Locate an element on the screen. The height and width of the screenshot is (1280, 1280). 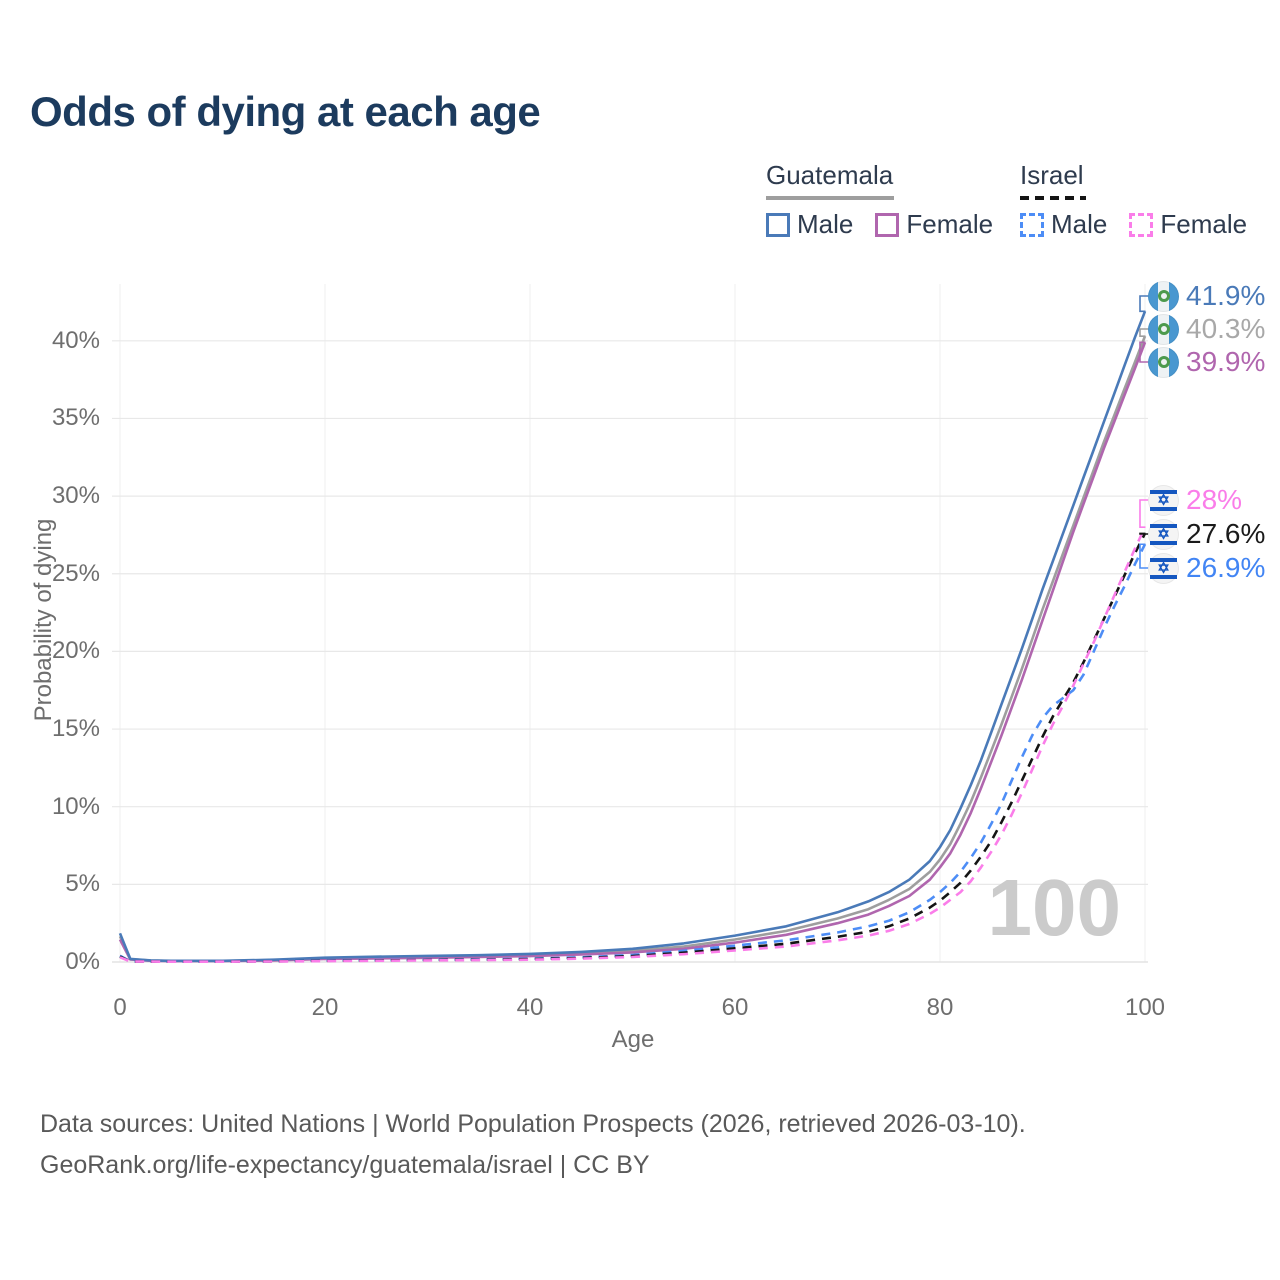
end-label-value-guatemala-male: 41.9% is located at coordinates (1226, 295).